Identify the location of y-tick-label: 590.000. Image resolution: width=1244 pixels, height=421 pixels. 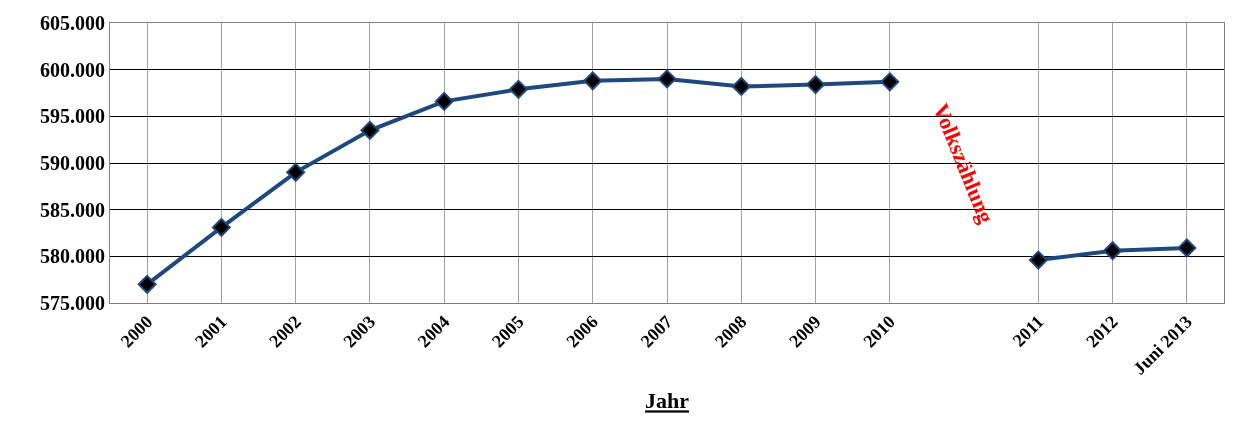
(72, 163).